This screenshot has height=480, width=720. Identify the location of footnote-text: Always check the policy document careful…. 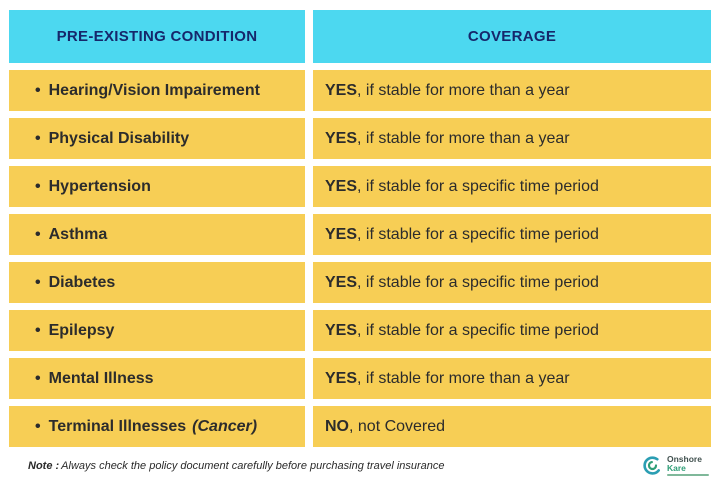
(253, 465).